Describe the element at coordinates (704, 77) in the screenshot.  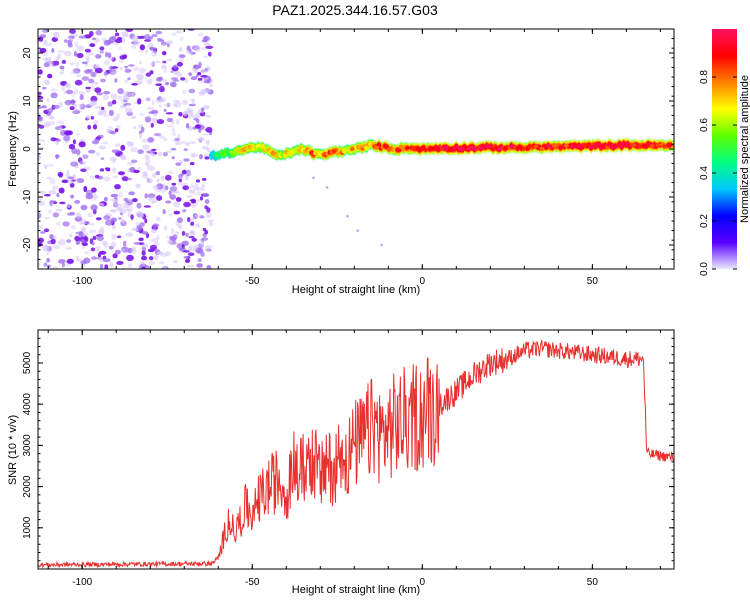
I see `colorbar-tick-label: 0.8` at that location.